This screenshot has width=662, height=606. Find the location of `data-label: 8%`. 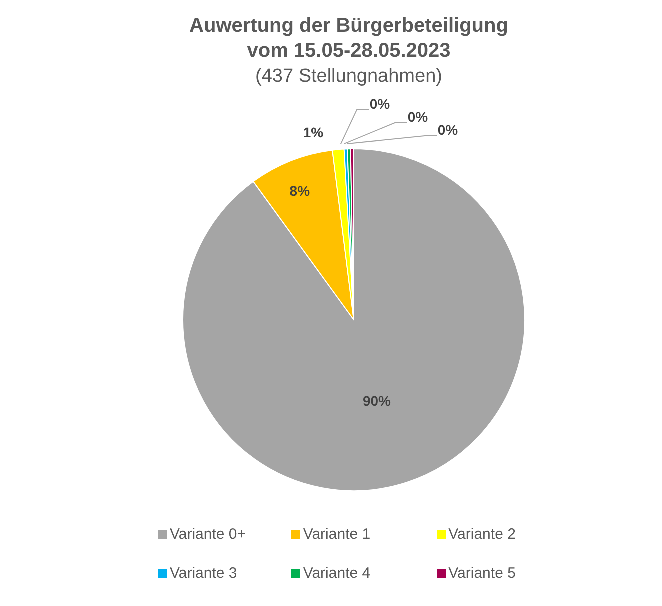

data-label: 8% is located at coordinates (300, 190).